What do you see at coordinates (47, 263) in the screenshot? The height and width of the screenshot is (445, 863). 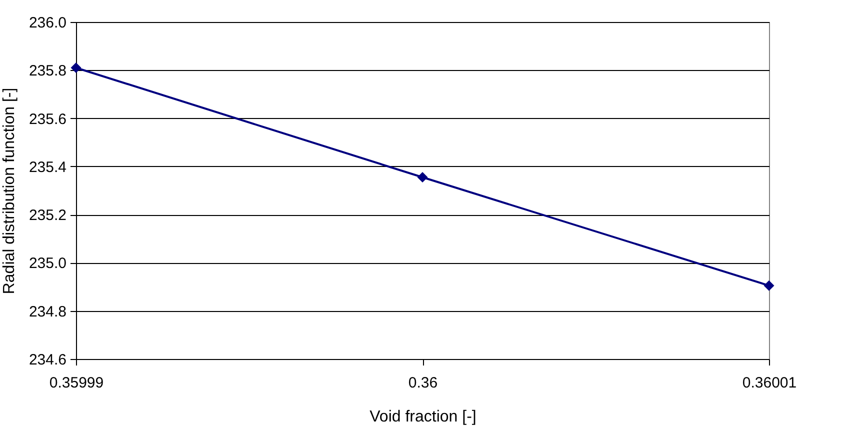 I see `y-tick-label: 235.0` at bounding box center [47, 263].